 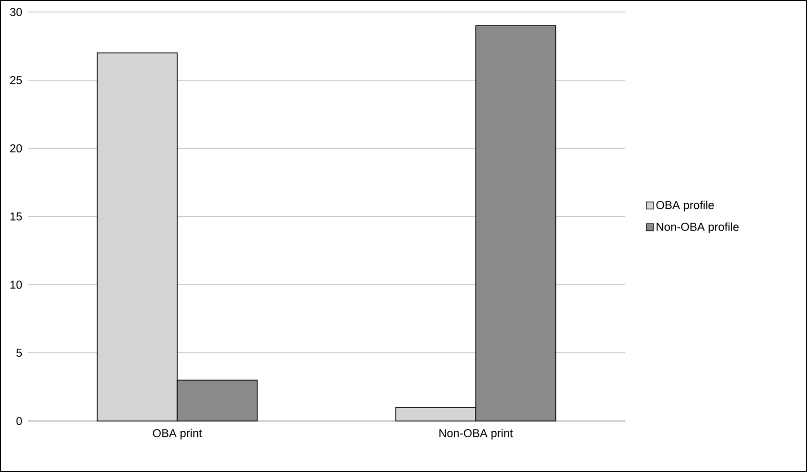 I want to click on y-tick-label: 0, so click(x=19, y=421).